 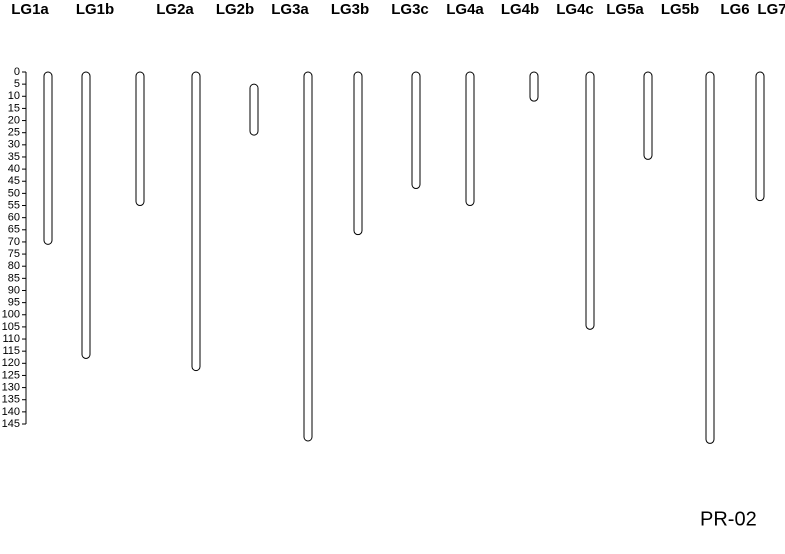 What do you see at coordinates (17, 72) in the screenshot?
I see `y-tick-label: 0` at bounding box center [17, 72].